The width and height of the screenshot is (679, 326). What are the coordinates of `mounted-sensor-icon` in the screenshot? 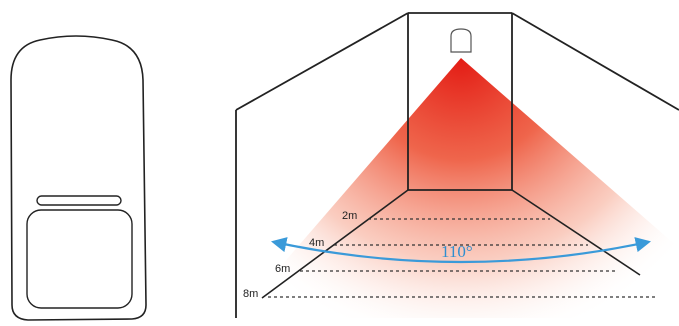 It's located at (461, 40).